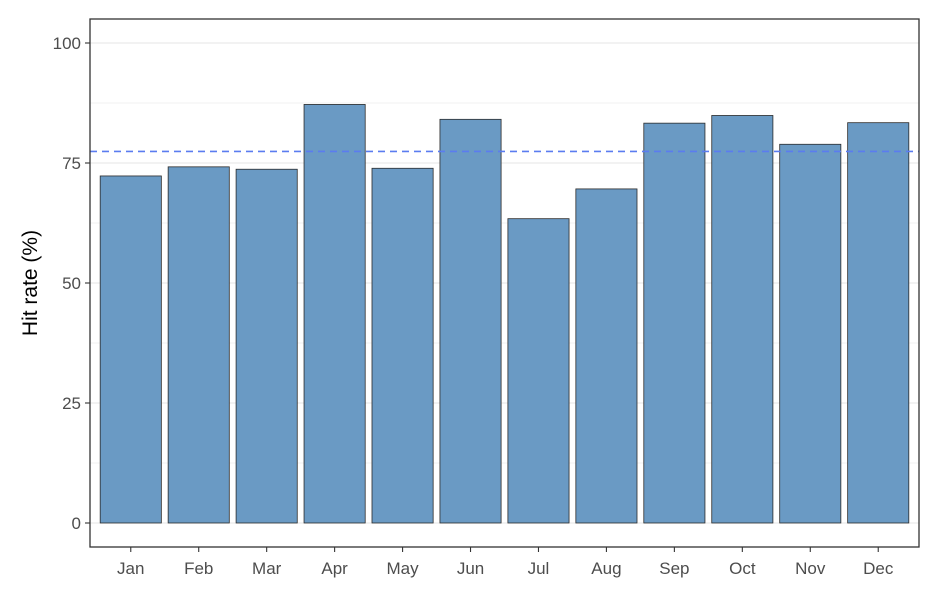 Image resolution: width=950 pixels, height=595 pixels. Describe the element at coordinates (67, 43) in the screenshot. I see `y-tick-label: 100` at that location.